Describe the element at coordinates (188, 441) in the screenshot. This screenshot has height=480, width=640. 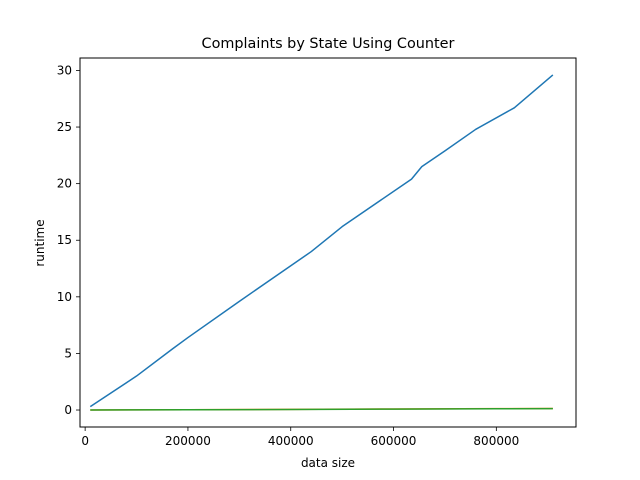
I see `x-tick-label: 200000` at that location.